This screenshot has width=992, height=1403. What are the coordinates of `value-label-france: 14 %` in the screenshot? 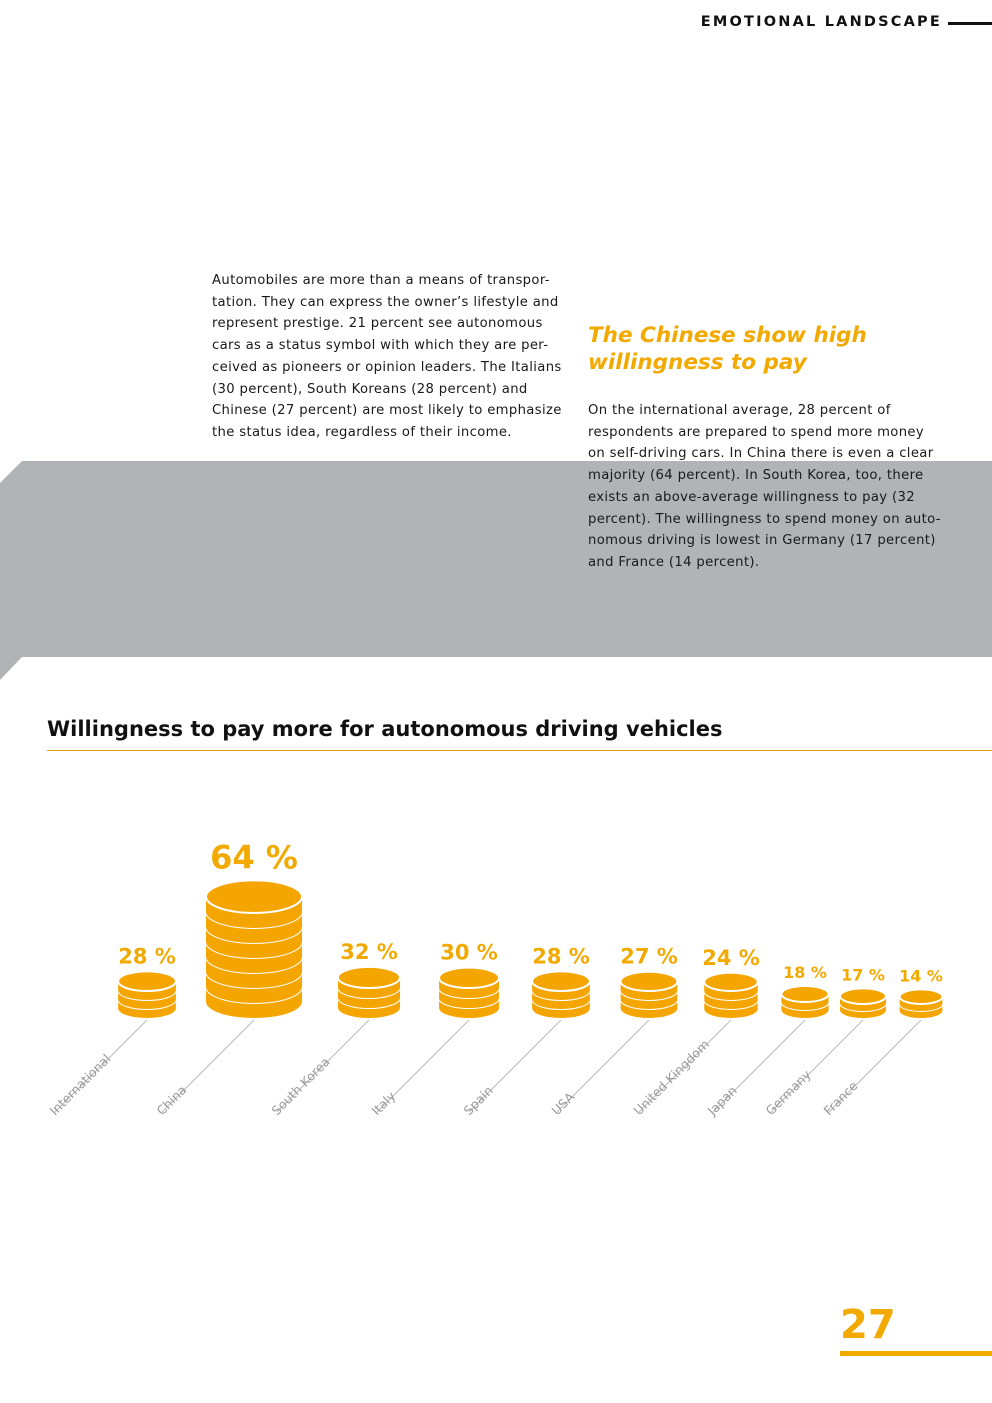 It's located at (921, 975).